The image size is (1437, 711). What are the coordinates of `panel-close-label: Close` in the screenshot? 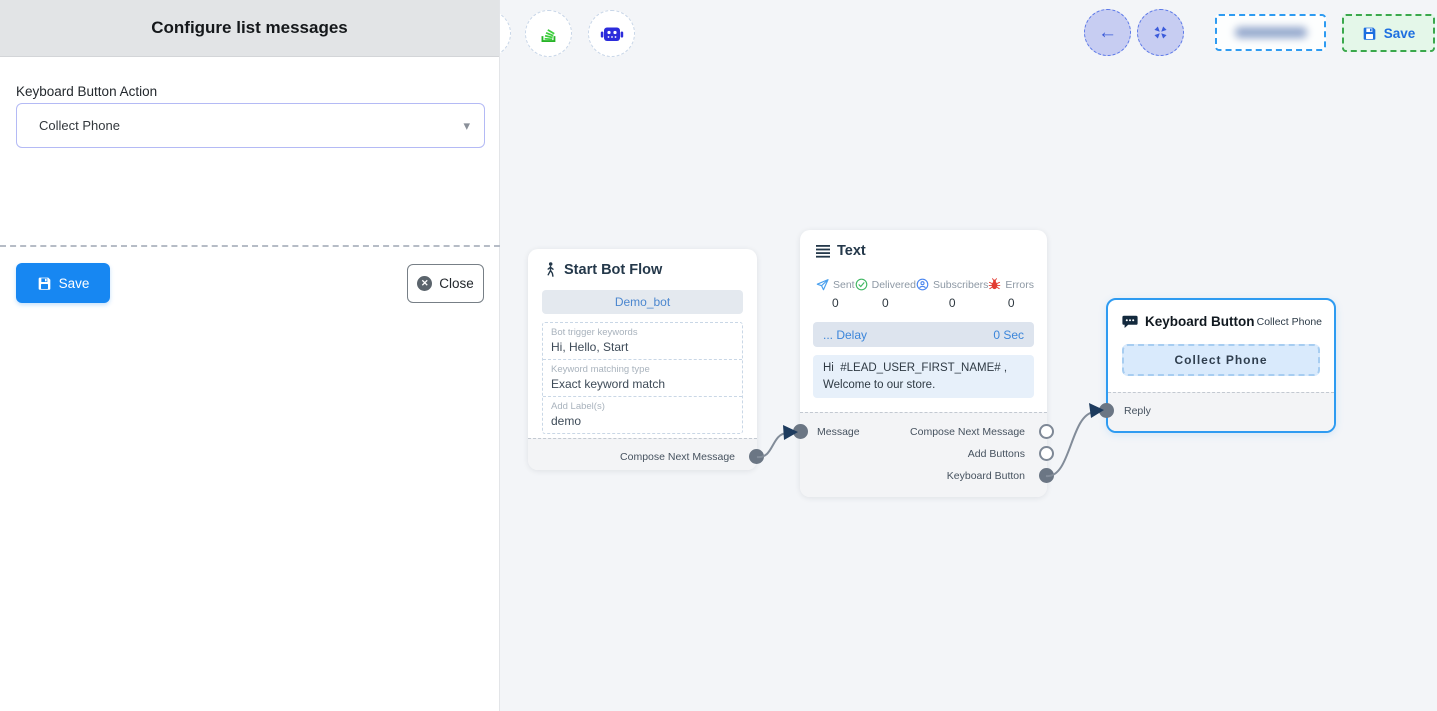 It's located at (456, 283).